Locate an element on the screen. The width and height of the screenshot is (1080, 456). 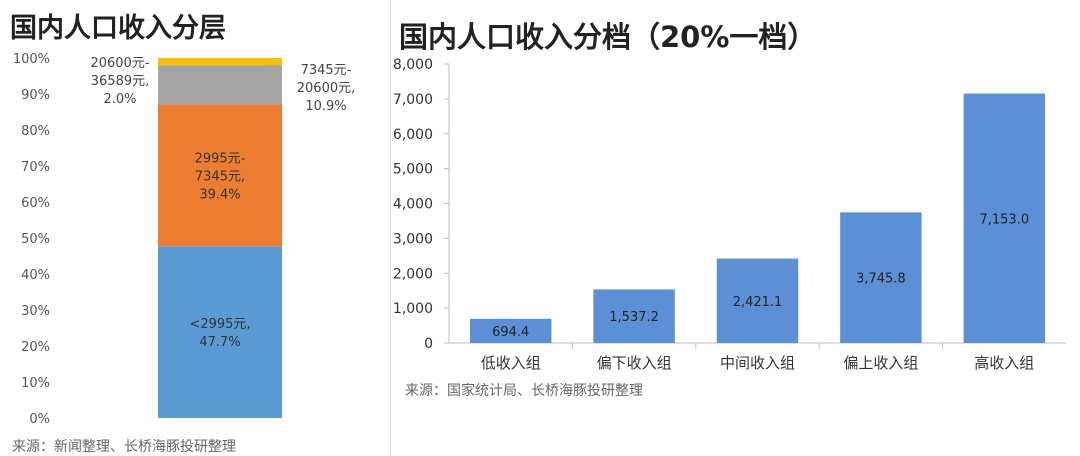
y-tick-label: 80% is located at coordinates (35, 131).